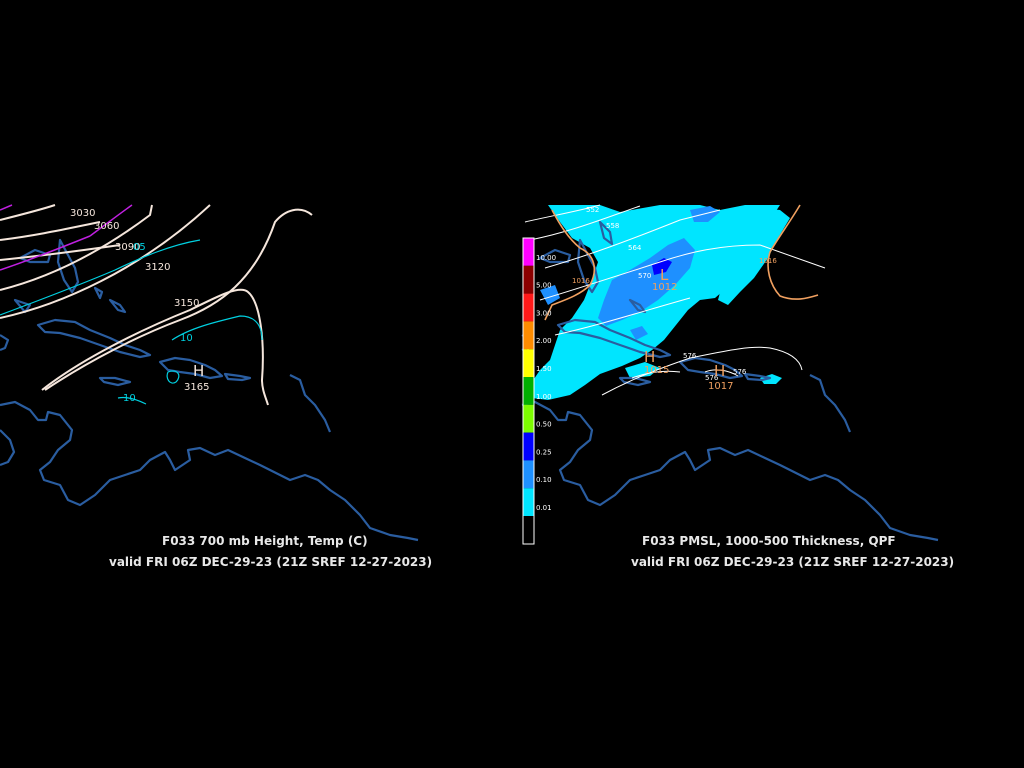  I want to click on thickness-label-576-b: 576, so click(740, 372).